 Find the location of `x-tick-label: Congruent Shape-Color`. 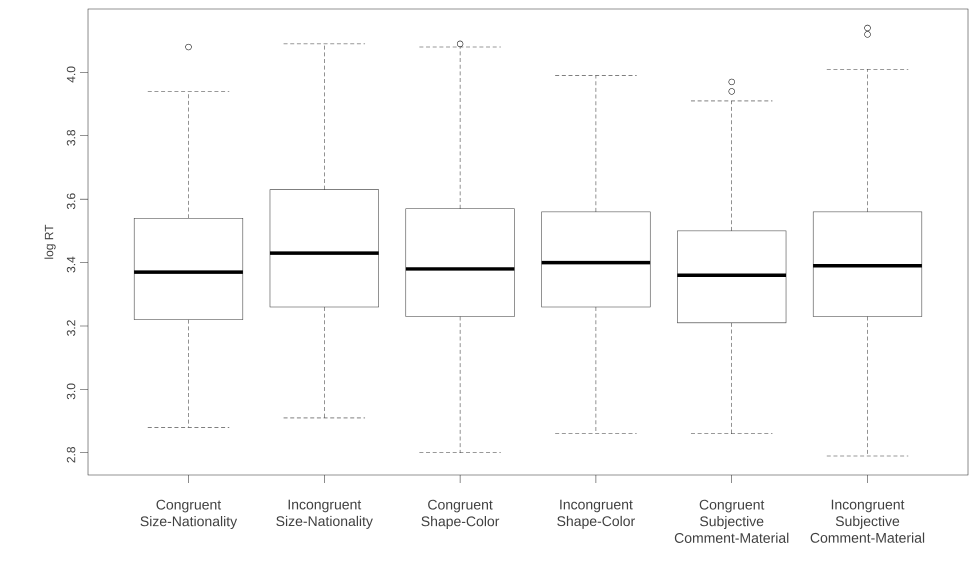

x-tick-label: Congruent Shape-Color is located at coordinates (460, 515).